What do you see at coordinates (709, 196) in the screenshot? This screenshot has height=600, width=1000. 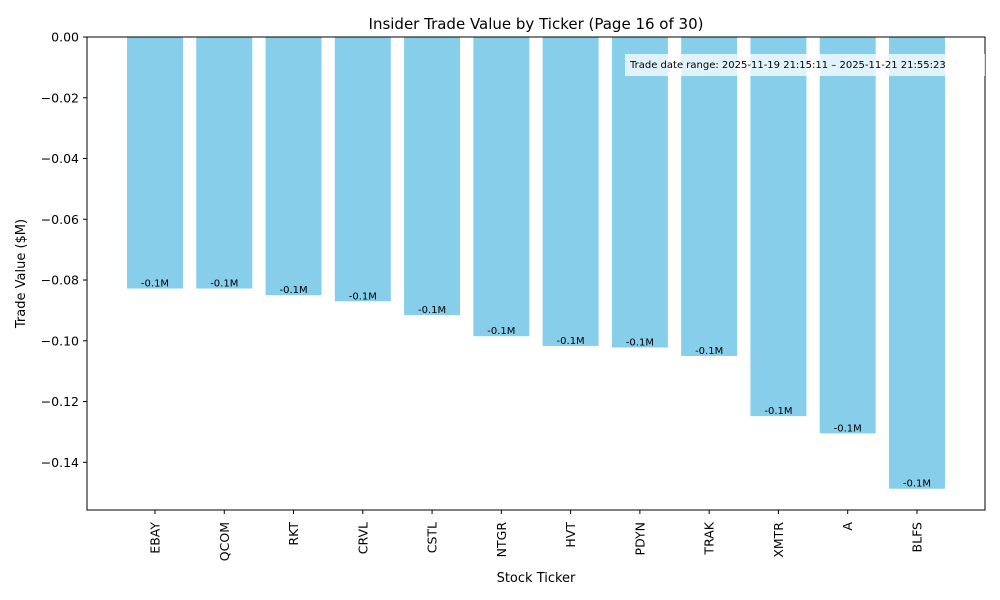 I see `bar-trak` at bounding box center [709, 196].